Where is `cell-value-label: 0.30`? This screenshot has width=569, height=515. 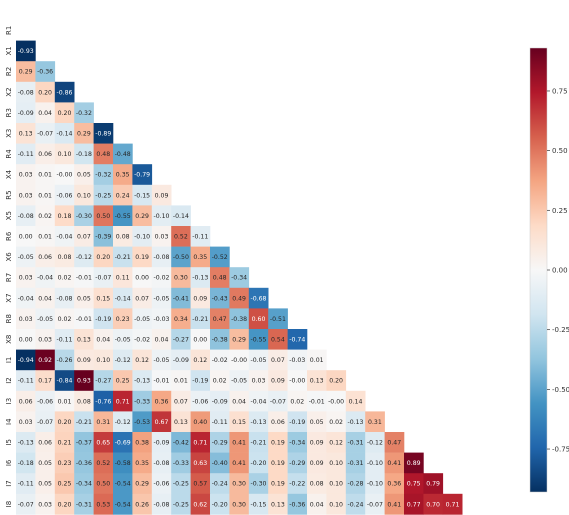
cell-value-label: 0.30 is located at coordinates (181, 278).